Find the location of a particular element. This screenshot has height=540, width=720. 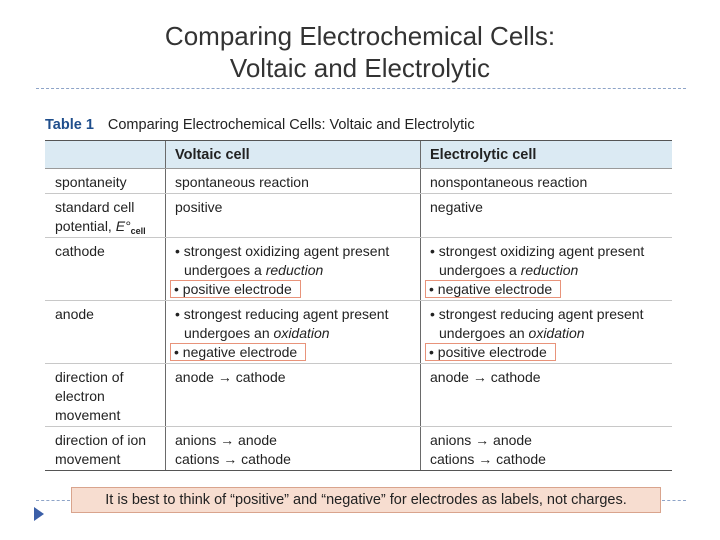

row-label: direction of electron movement is located at coordinates (105, 395).